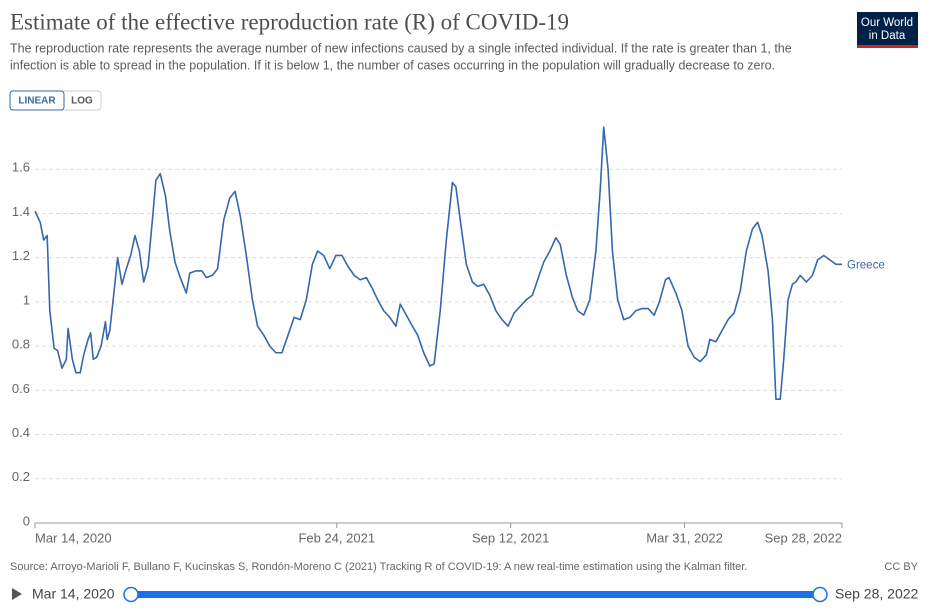 The image size is (929, 610). Describe the element at coordinates (73, 594) in the screenshot. I see `timeline-start: Mar 14, 2020` at that location.